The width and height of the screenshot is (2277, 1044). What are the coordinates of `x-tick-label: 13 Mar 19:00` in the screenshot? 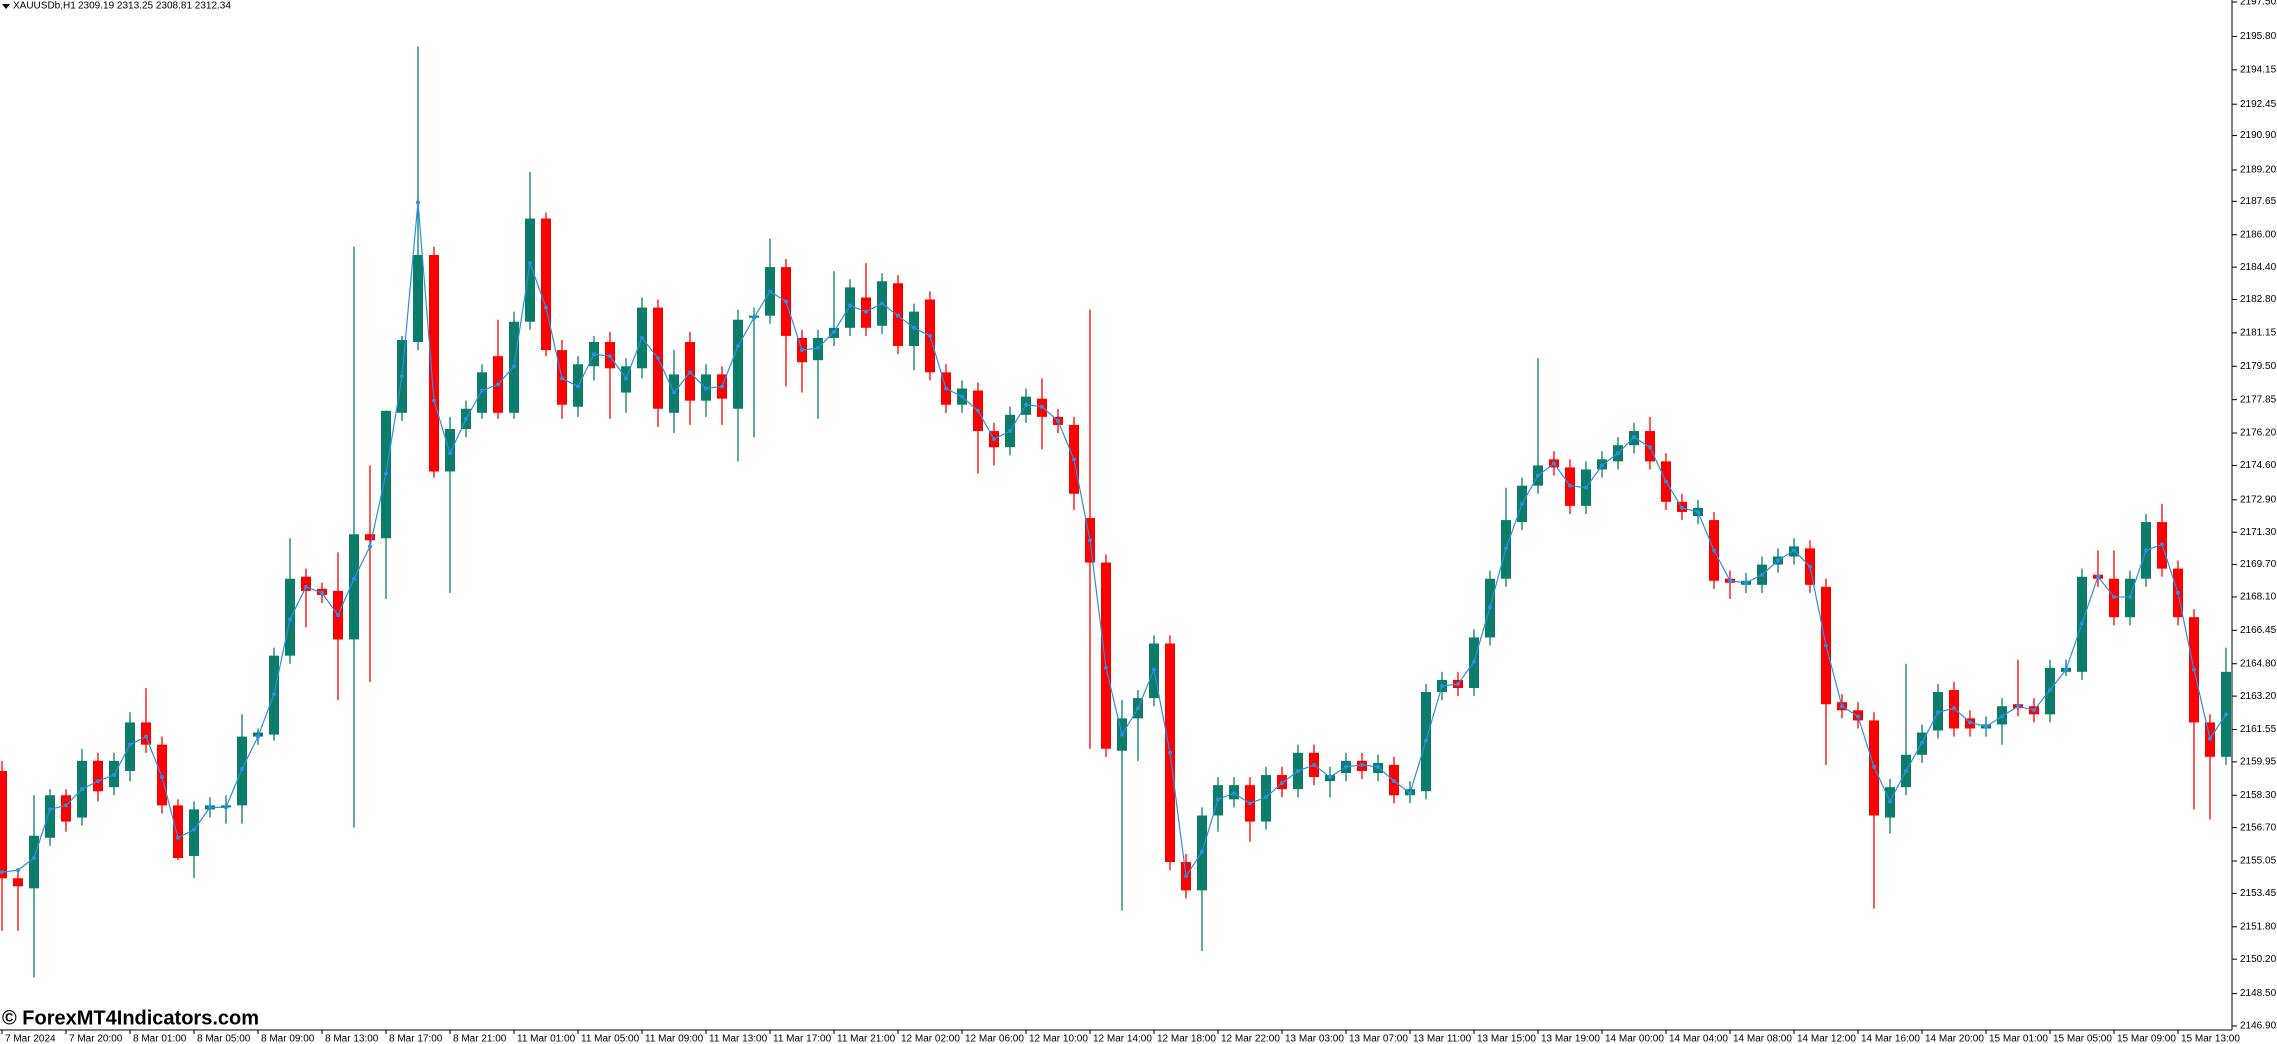 It's located at (1570, 1039).